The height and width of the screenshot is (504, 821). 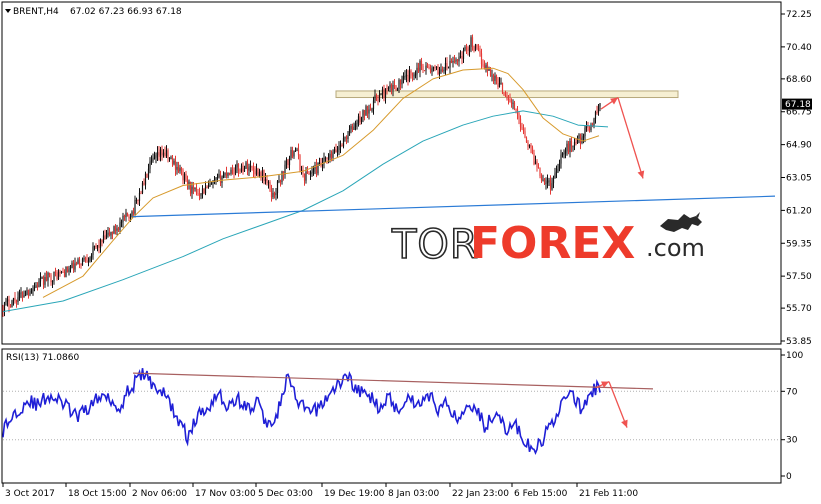 I want to click on ohlc-values: 67.02 67.23 66.93 67.18, so click(x=126, y=12).